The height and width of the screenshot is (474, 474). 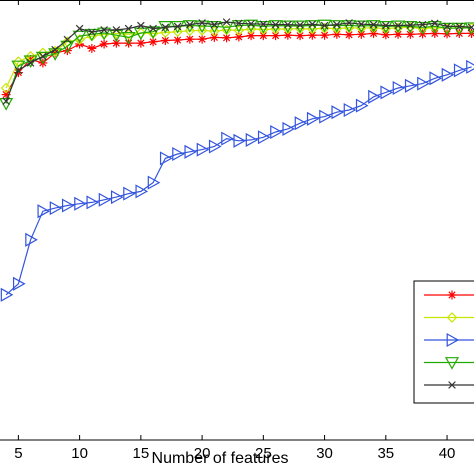 What do you see at coordinates (18, 453) in the screenshot?
I see `x-tick-label: 5` at bounding box center [18, 453].